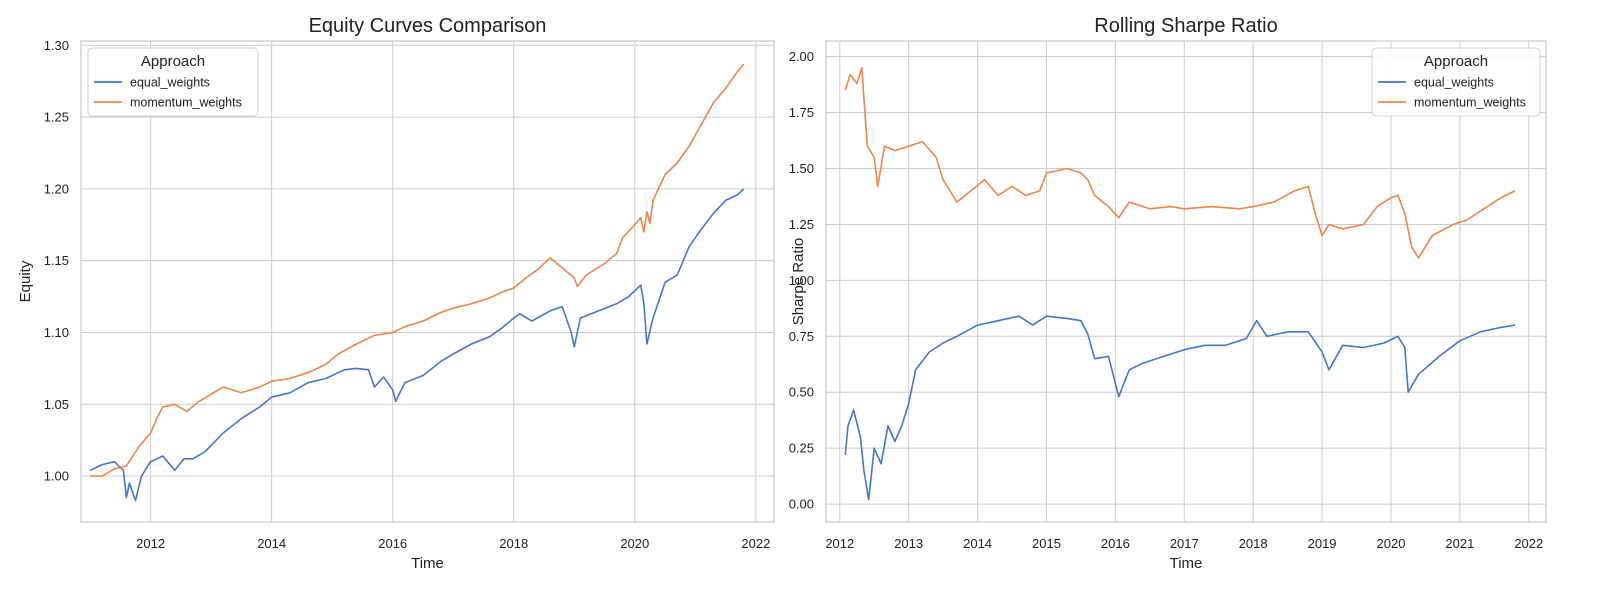  What do you see at coordinates (56, 332) in the screenshot?
I see `y-tick-label: 1.10` at bounding box center [56, 332].